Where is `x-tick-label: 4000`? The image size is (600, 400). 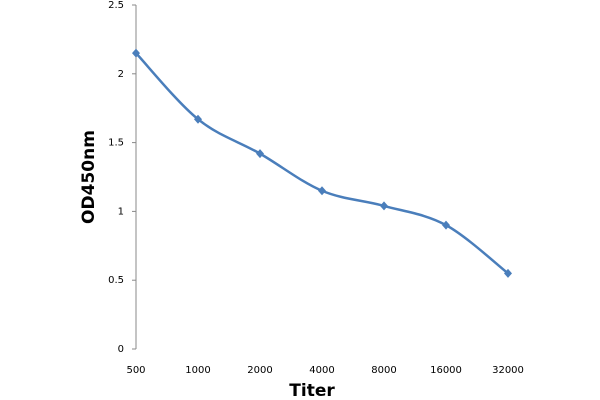 x-tick-label: 4000 is located at coordinates (321, 370).